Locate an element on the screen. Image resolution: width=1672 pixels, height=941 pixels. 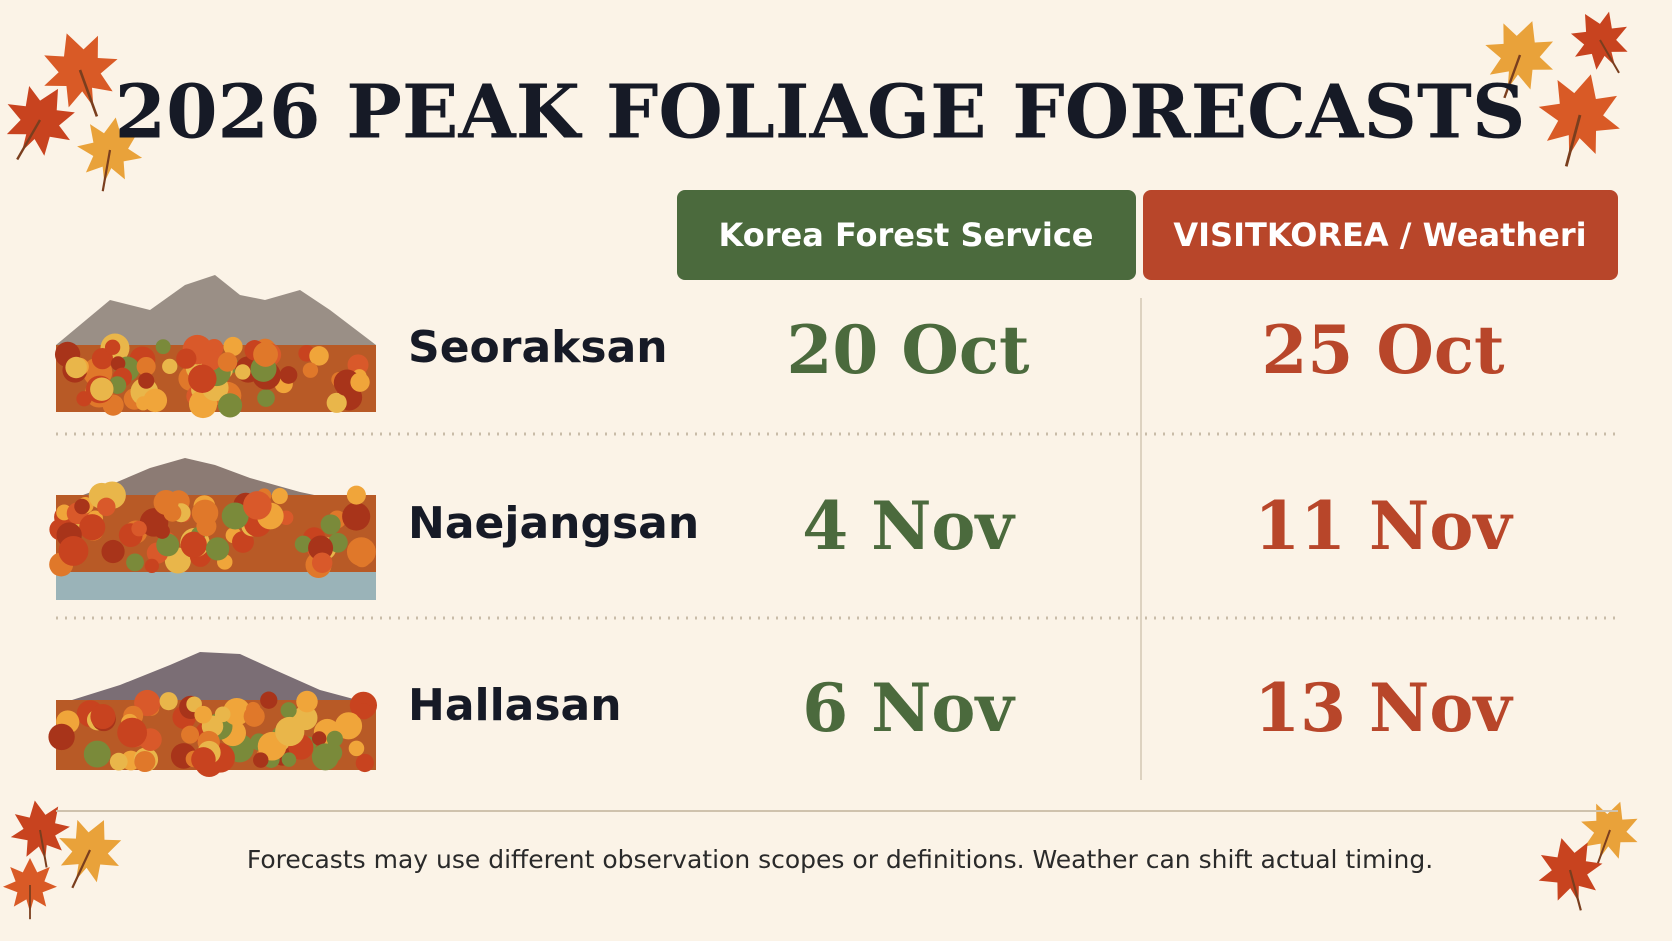
mountain-name: Seoraksan is located at coordinates (538, 347).